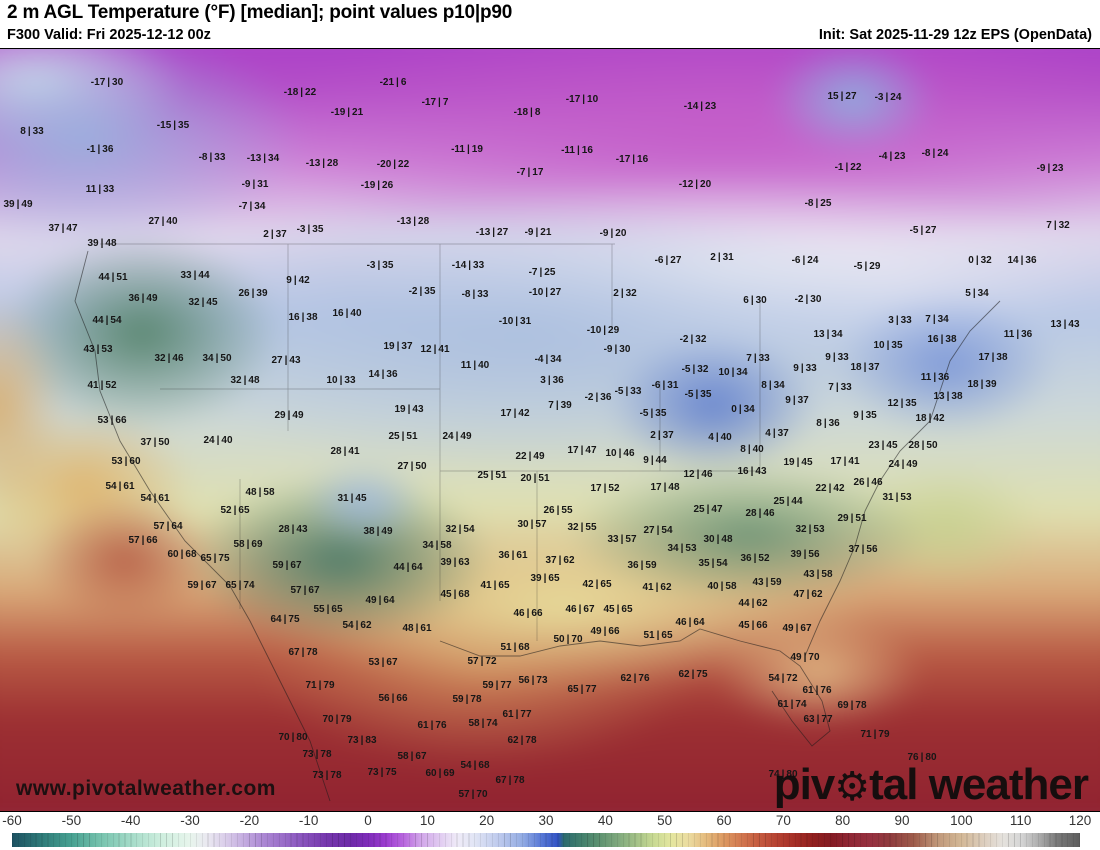 The image size is (1100, 850). Describe the element at coordinates (605, 488) in the screenshot. I see `point-value: 17 | 52` at that location.